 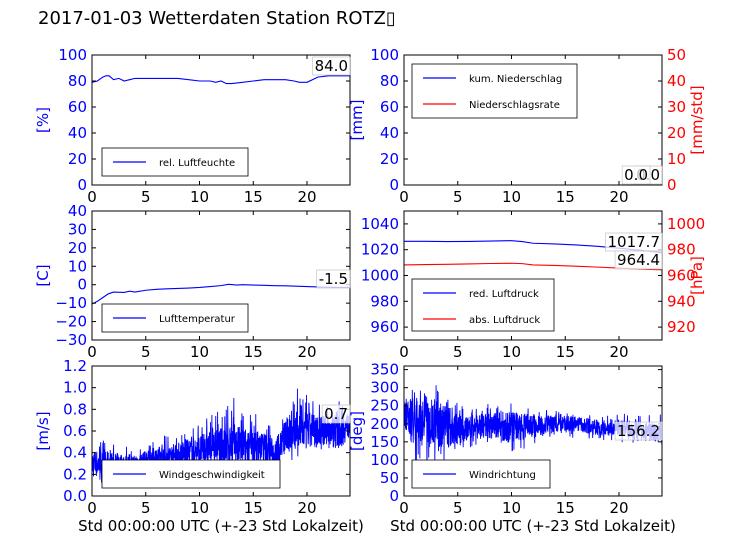 What do you see at coordinates (75, 409) in the screenshot?
I see `y-tick-label: 0.8` at bounding box center [75, 409].